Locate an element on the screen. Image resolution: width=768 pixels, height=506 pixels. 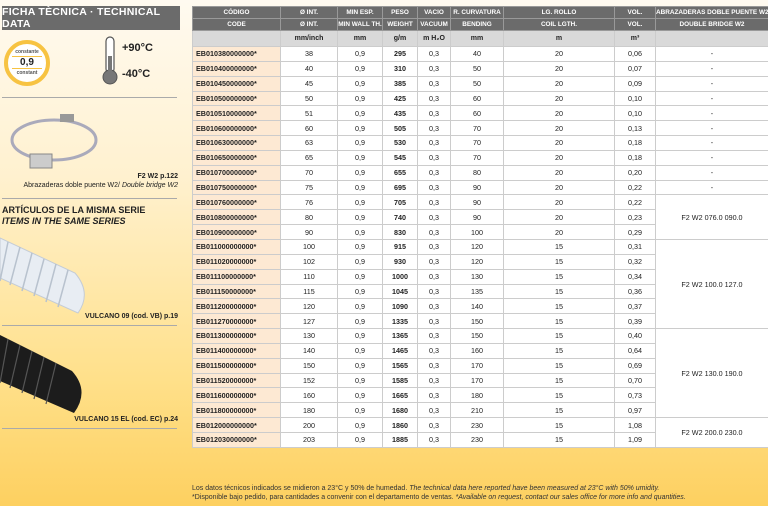
temp-max: +90°C is located at coordinates (138, 48).